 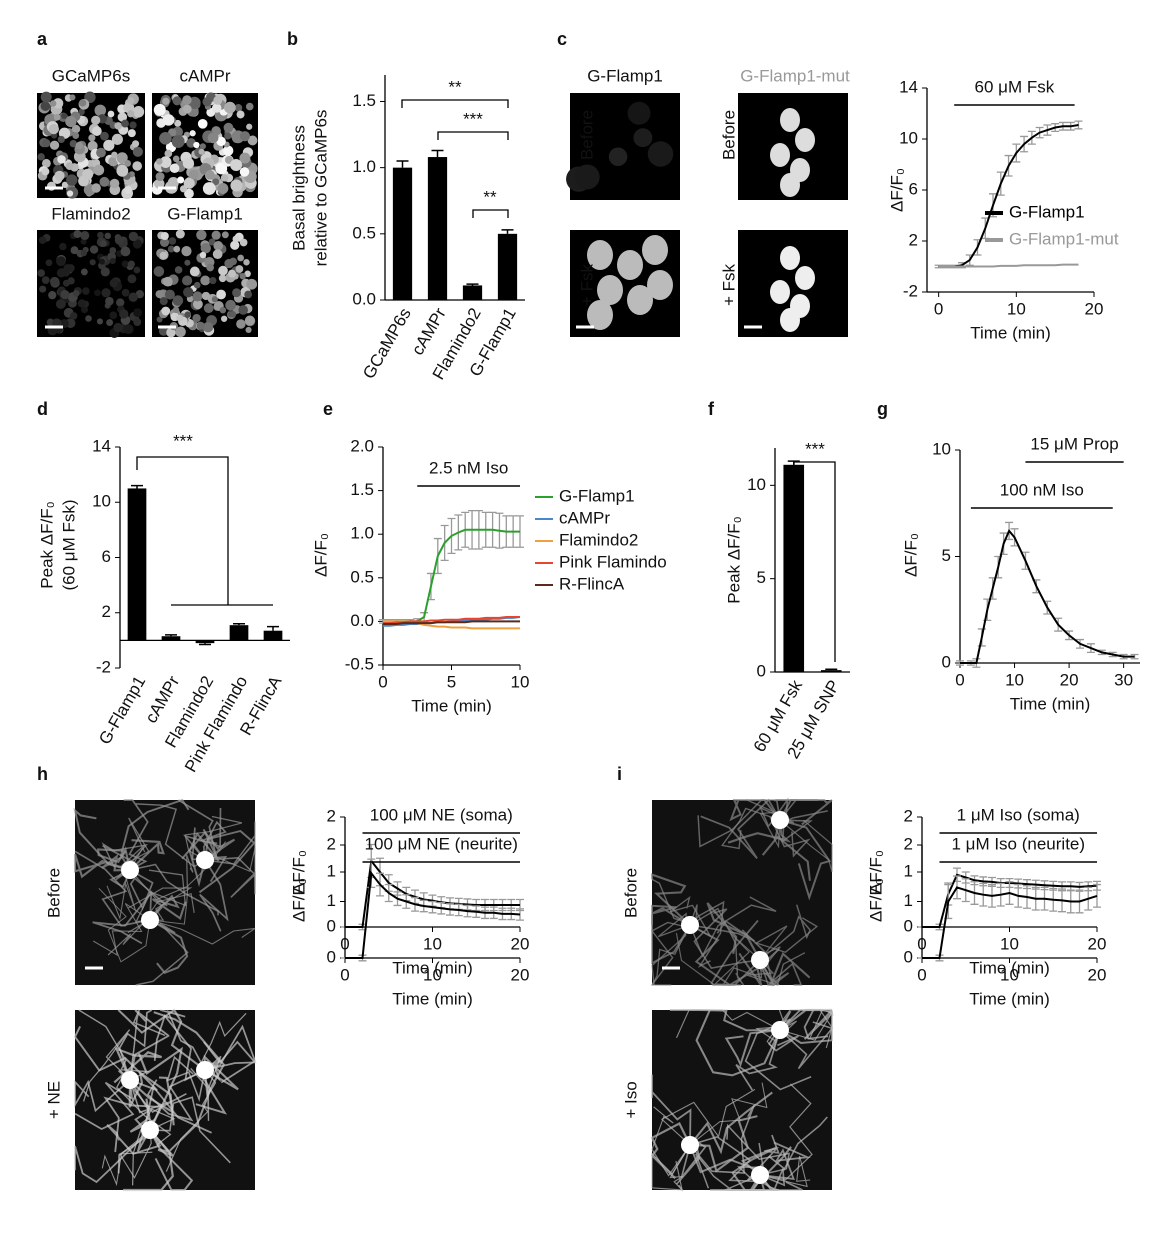 What do you see at coordinates (101, 445) in the screenshot?
I see `y-tick-label: 14` at bounding box center [101, 445].